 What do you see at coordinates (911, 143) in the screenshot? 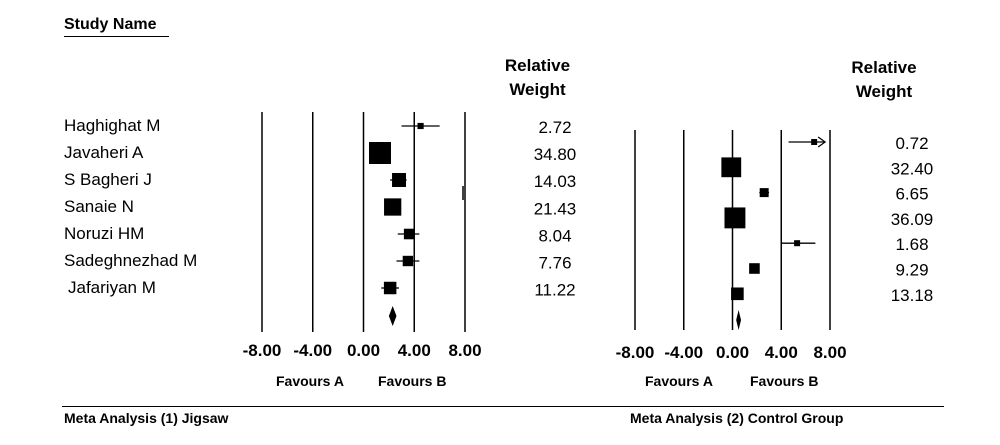
I see `relative-weight-value: 0.72` at bounding box center [911, 143].